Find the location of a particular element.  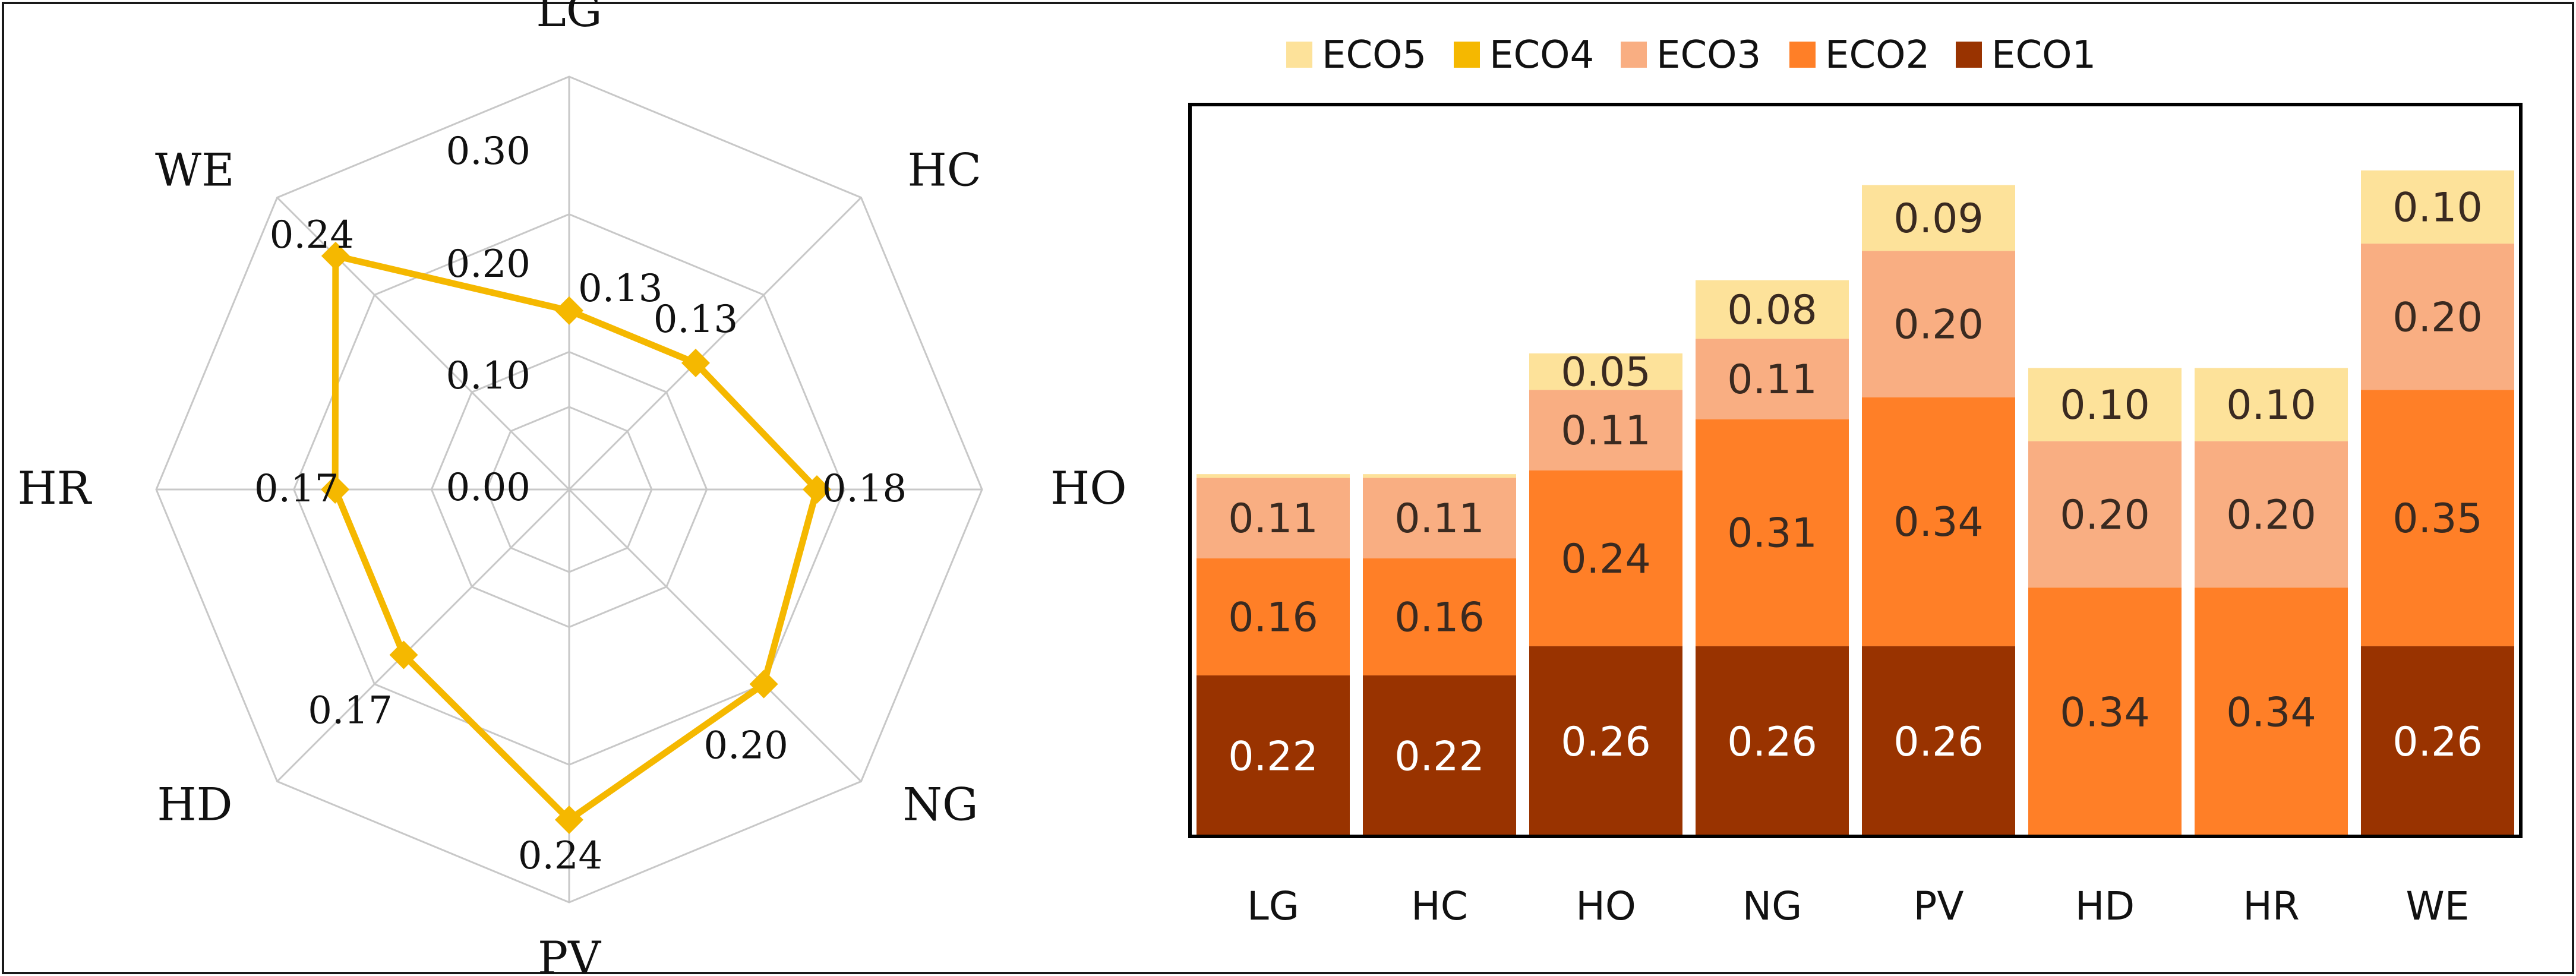

bar-label-pv-eco2: 0.34 is located at coordinates (1938, 523).